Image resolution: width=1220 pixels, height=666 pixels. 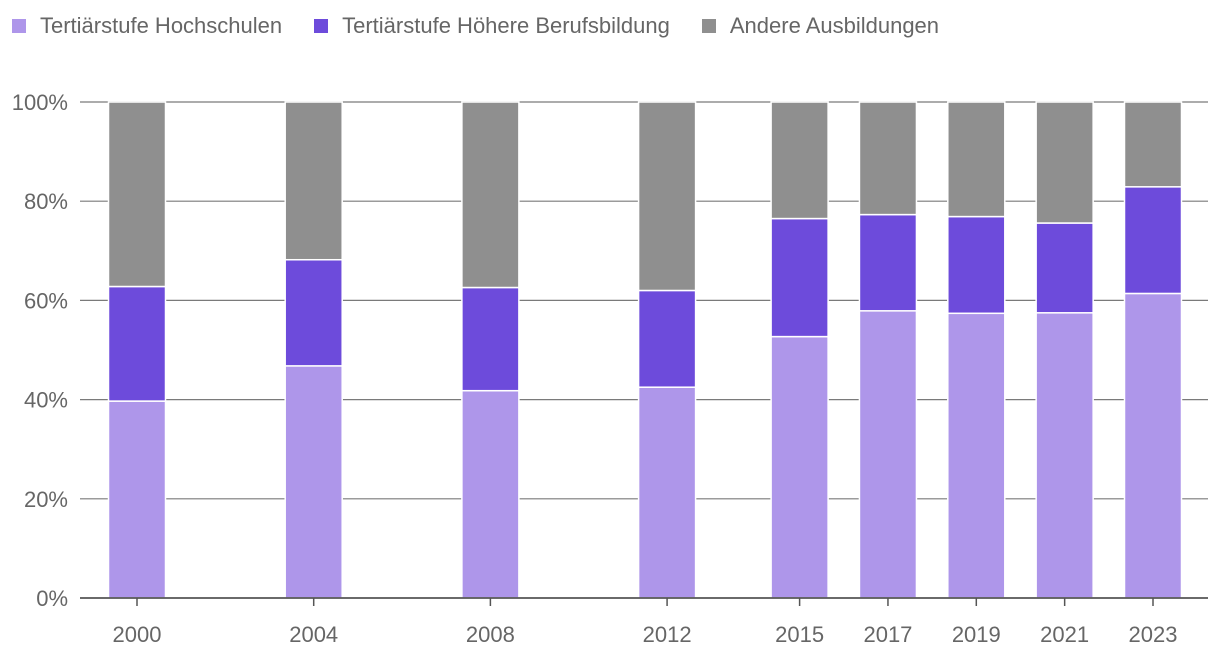 What do you see at coordinates (46, 300) in the screenshot?
I see `y-tick-label: 60%` at bounding box center [46, 300].